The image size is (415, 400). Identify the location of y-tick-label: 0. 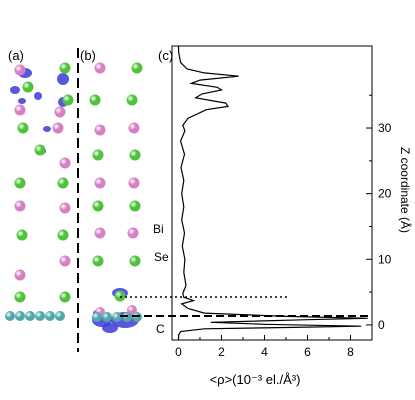
(381, 325).